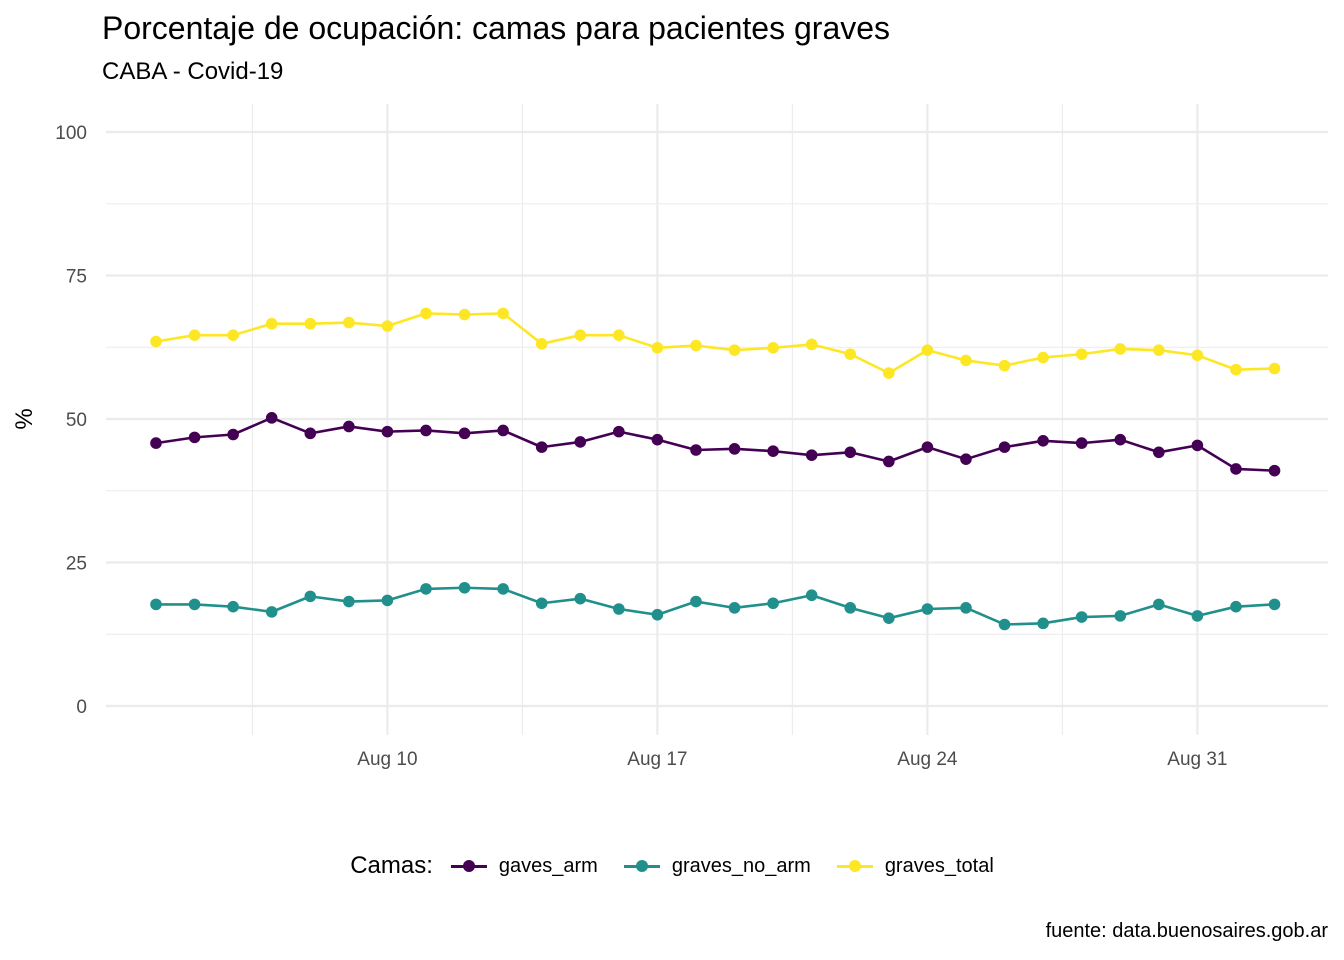 This screenshot has height=960, width=1344. What do you see at coordinates (855, 866) in the screenshot?
I see `legend-key-graves-total` at bounding box center [855, 866].